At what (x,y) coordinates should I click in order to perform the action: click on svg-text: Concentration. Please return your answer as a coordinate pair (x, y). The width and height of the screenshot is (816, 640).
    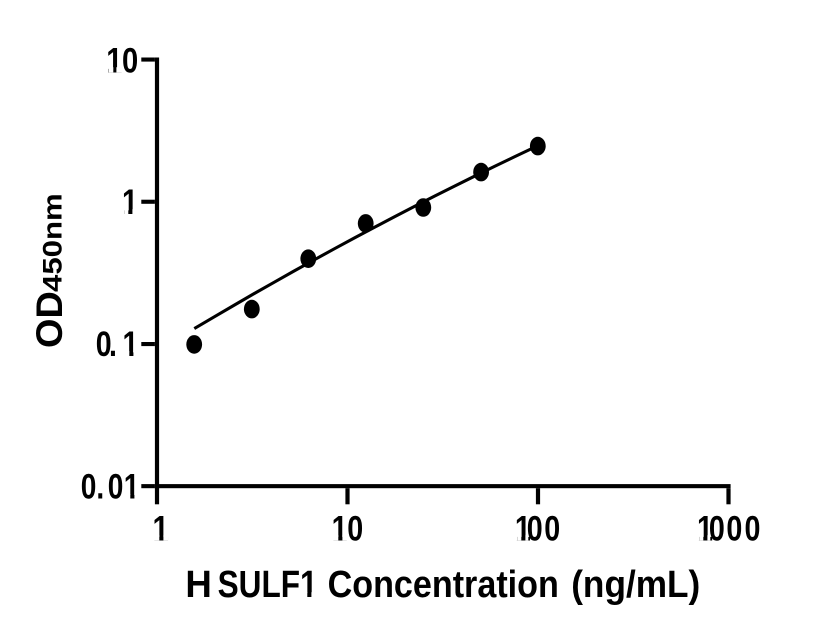
    Looking at the image, I should click on (443, 583).